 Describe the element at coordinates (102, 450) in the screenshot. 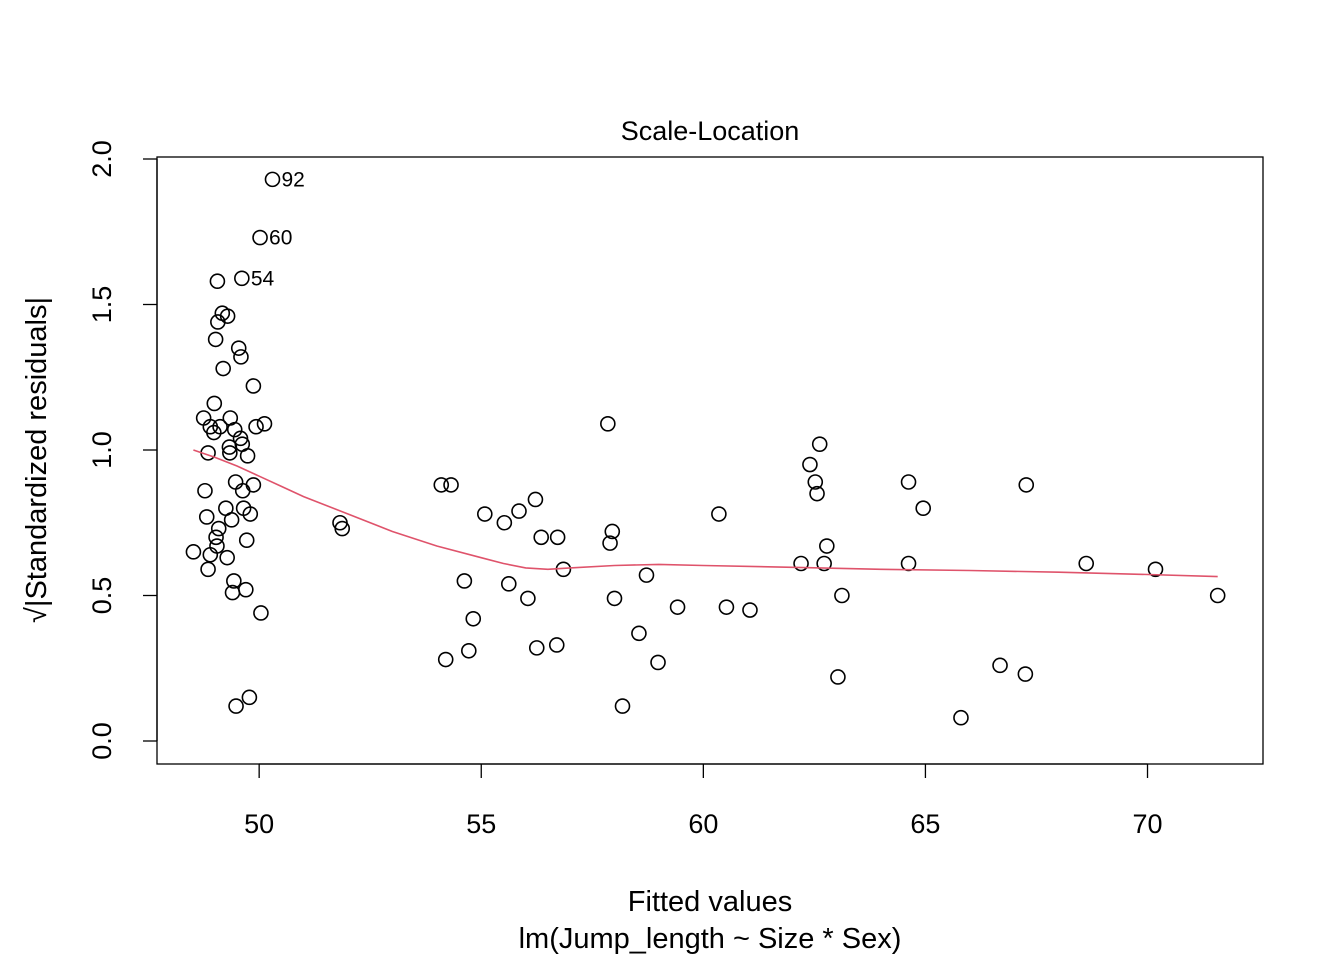

I see `y-tick-label: 1.0` at that location.